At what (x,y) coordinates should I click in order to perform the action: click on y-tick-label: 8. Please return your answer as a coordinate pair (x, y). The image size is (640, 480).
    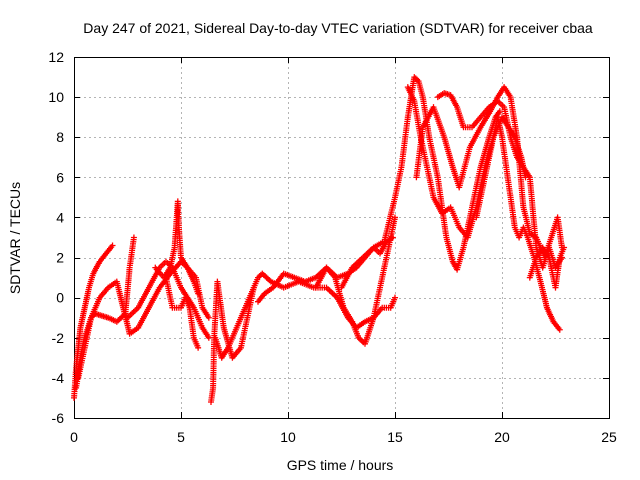
    Looking at the image, I should click on (60, 137).